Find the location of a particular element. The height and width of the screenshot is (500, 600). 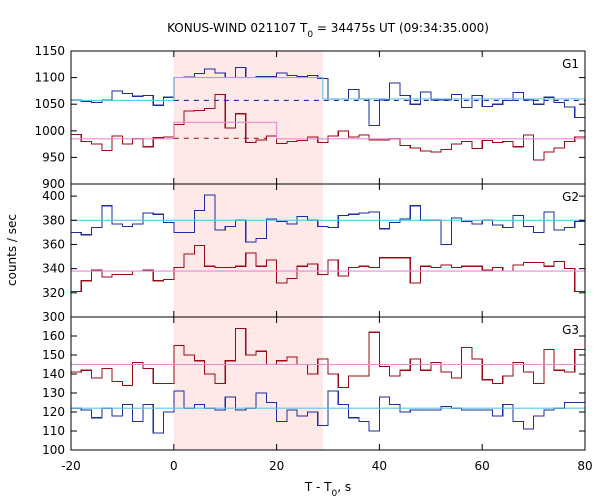

panel-1-series-4-level is located at coordinates (328, 130).